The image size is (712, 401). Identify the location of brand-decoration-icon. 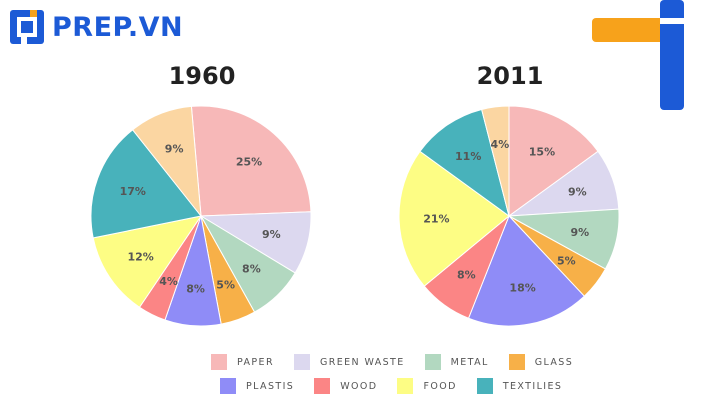
(652, 55).